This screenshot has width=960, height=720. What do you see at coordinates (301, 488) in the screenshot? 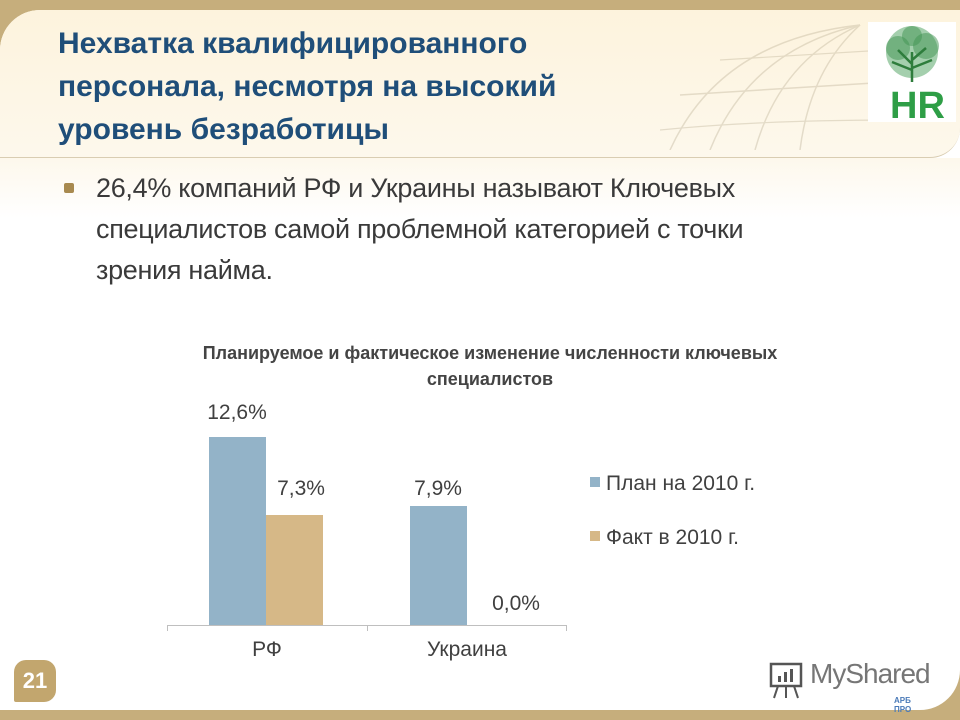
I see `data-label: 7,3%` at bounding box center [301, 488].